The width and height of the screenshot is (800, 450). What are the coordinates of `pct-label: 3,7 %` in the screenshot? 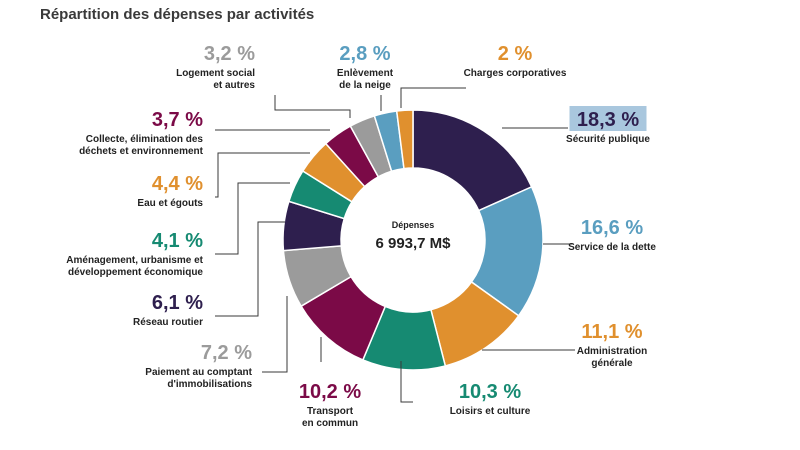 It's located at (177, 120).